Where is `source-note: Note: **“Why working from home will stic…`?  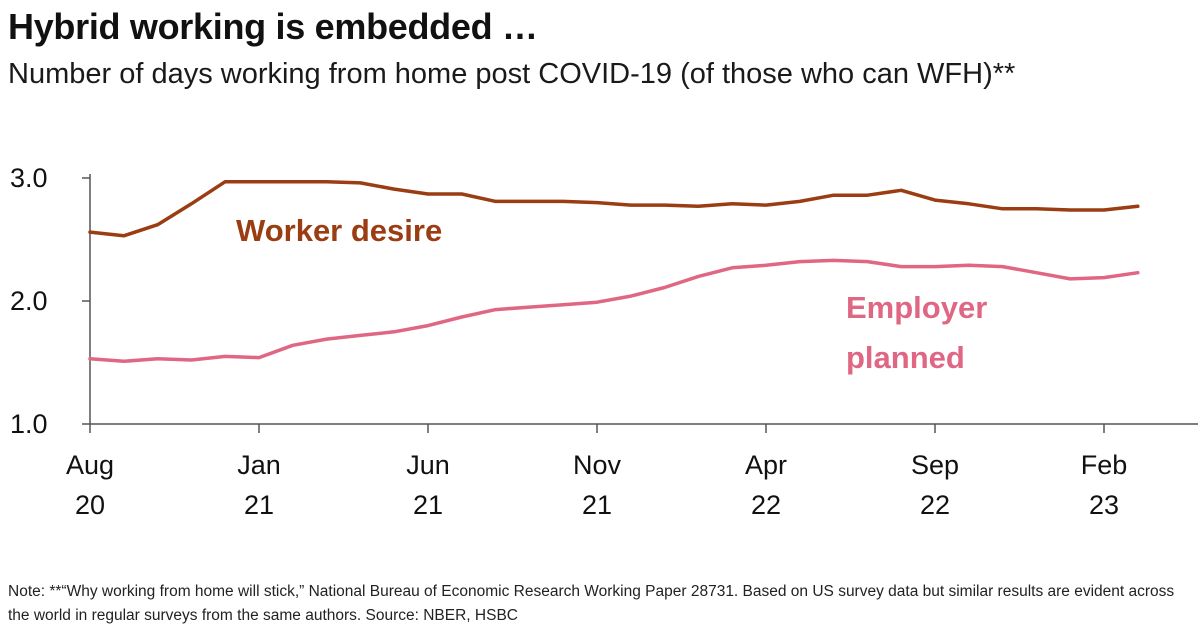 source-note: Note: **“Why working from home will stic… is located at coordinates (591, 603).